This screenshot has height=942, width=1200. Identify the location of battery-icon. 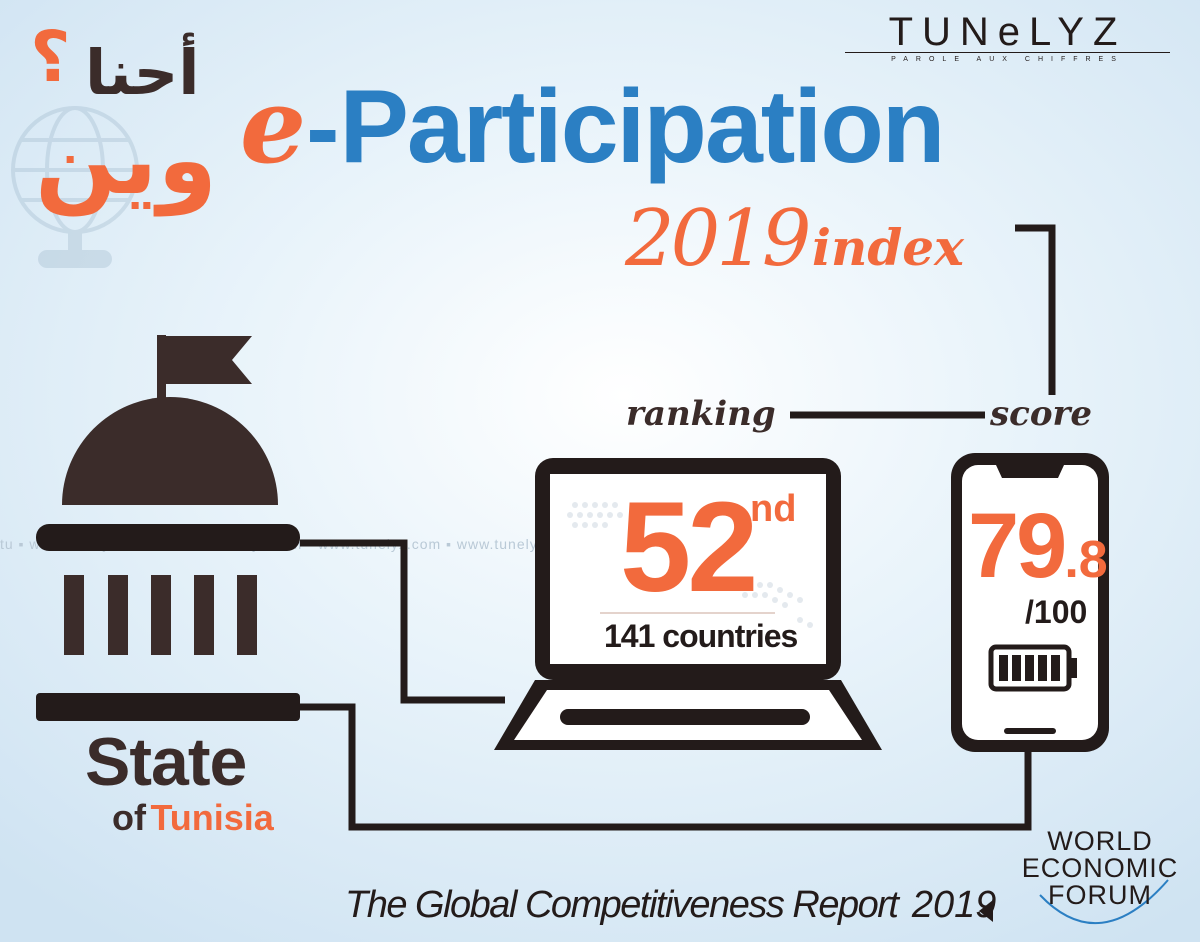
(1032, 668).